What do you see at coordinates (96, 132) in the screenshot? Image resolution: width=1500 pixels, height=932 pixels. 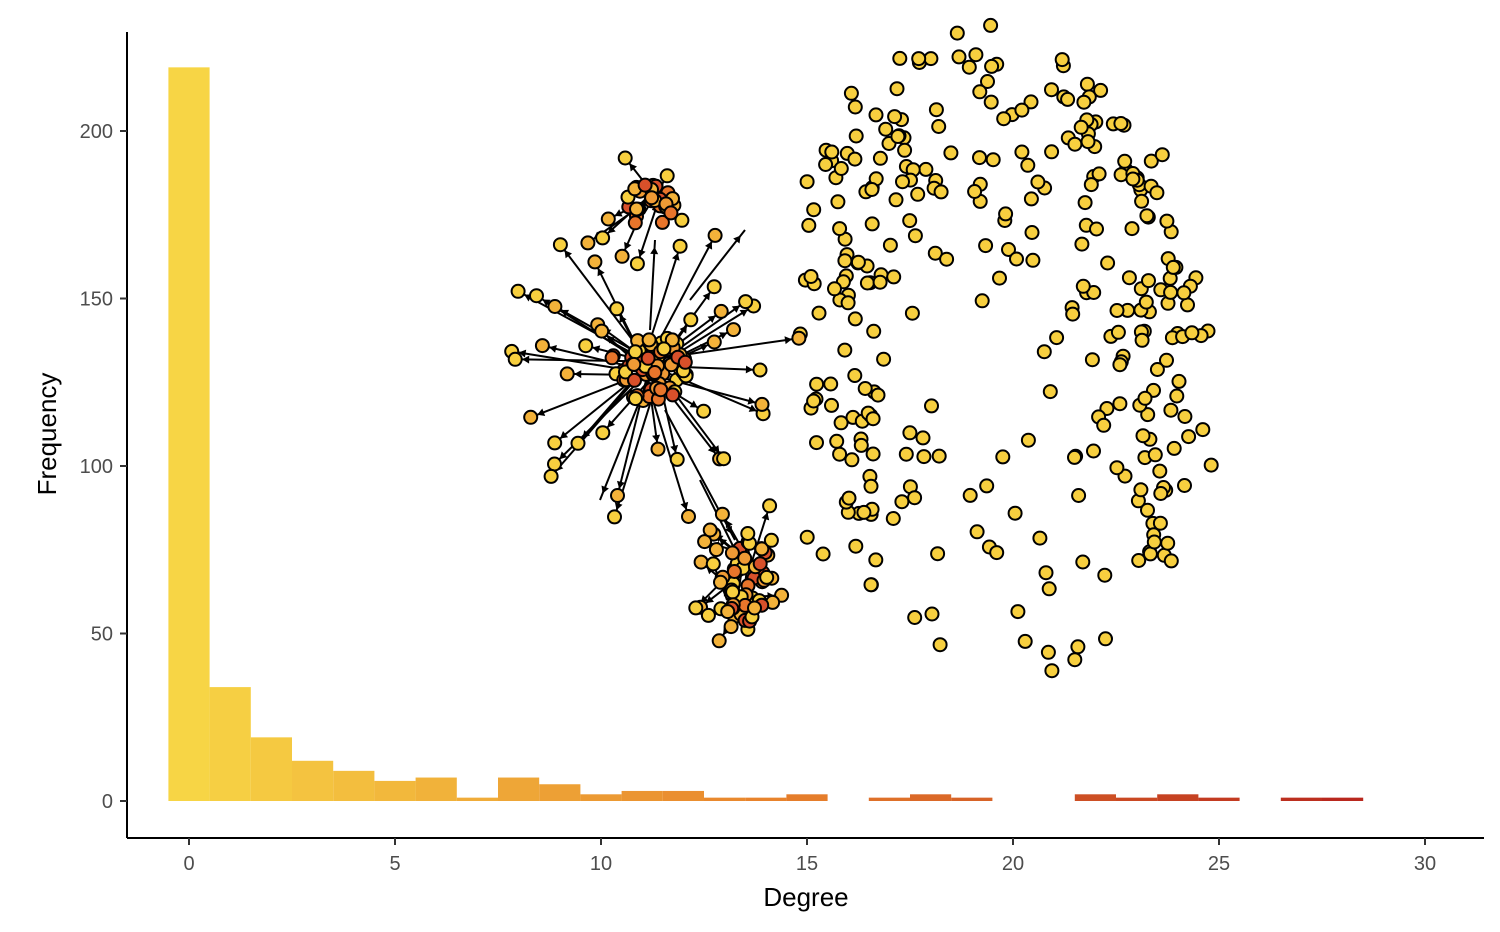 I see `y-tick-label: 200` at bounding box center [96, 132].